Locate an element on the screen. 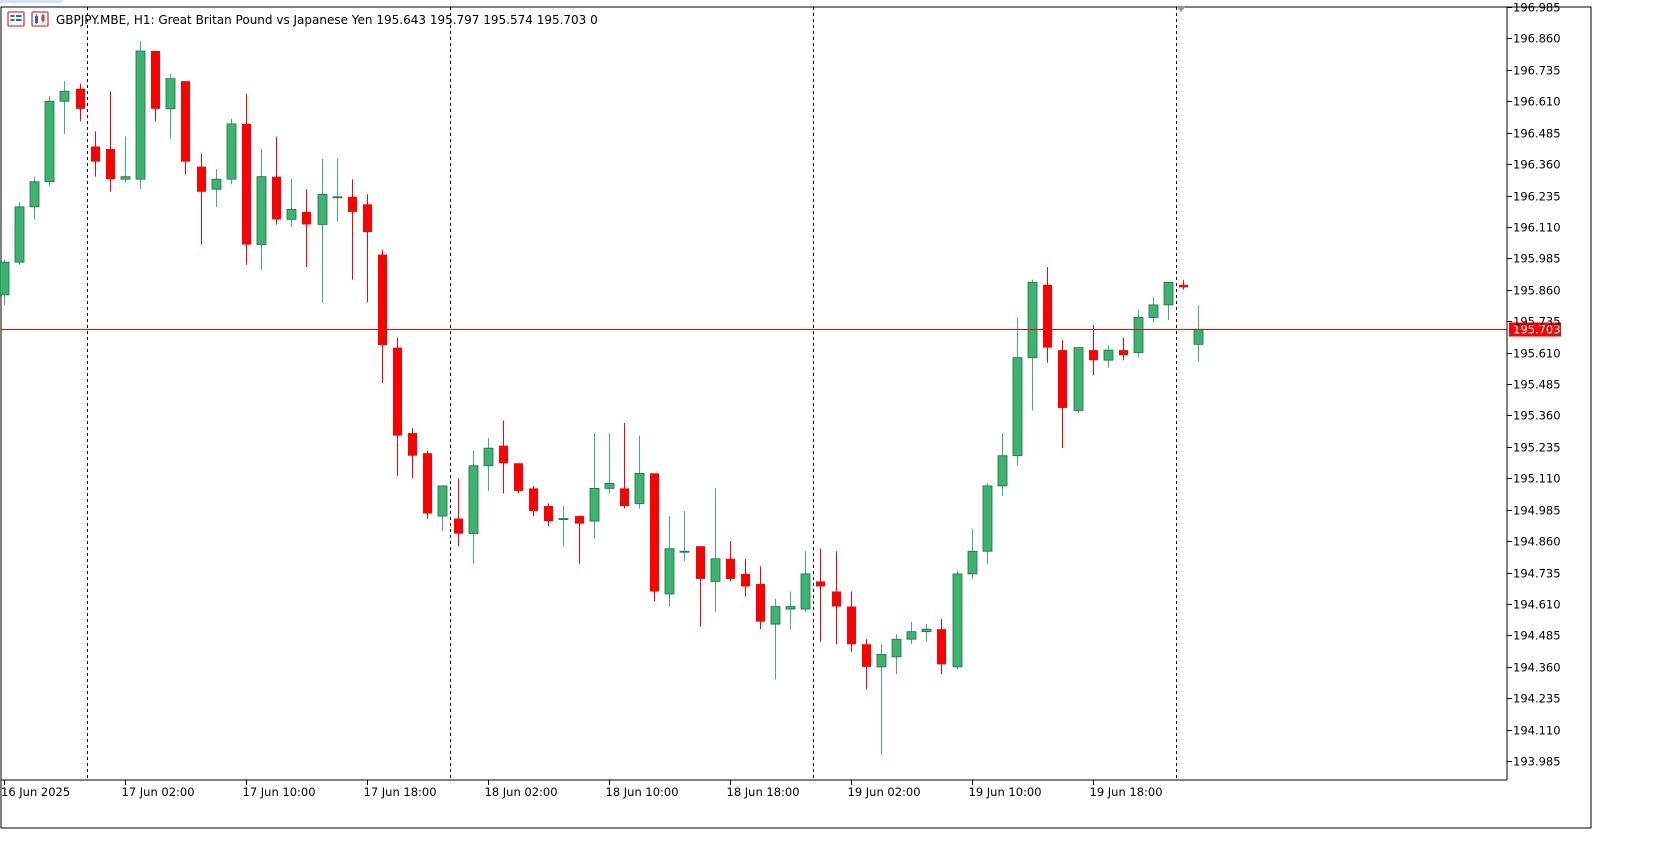 This screenshot has width=1659, height=851. price-tick-label: 195.735 is located at coordinates (1537, 322).